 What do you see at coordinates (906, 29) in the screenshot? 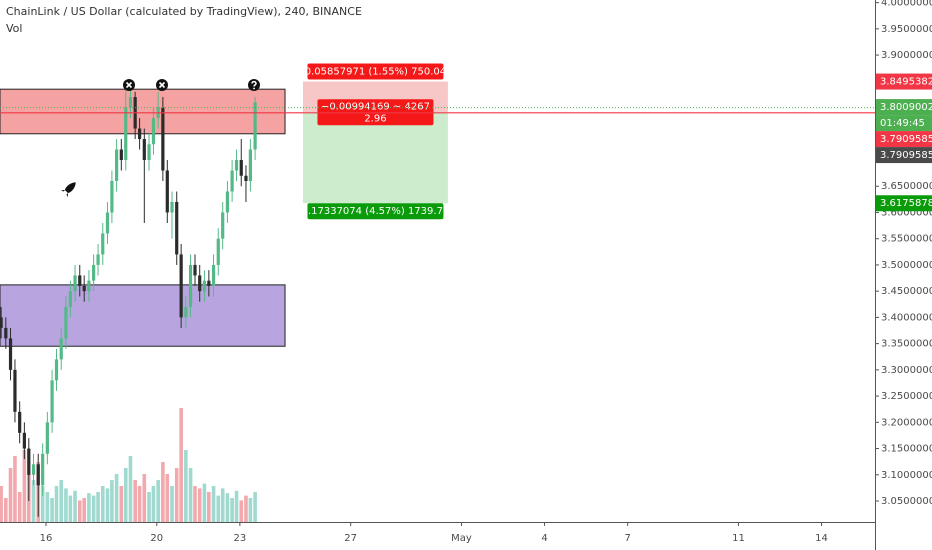
I see `y-tick-label: 3.95000000` at bounding box center [906, 29].